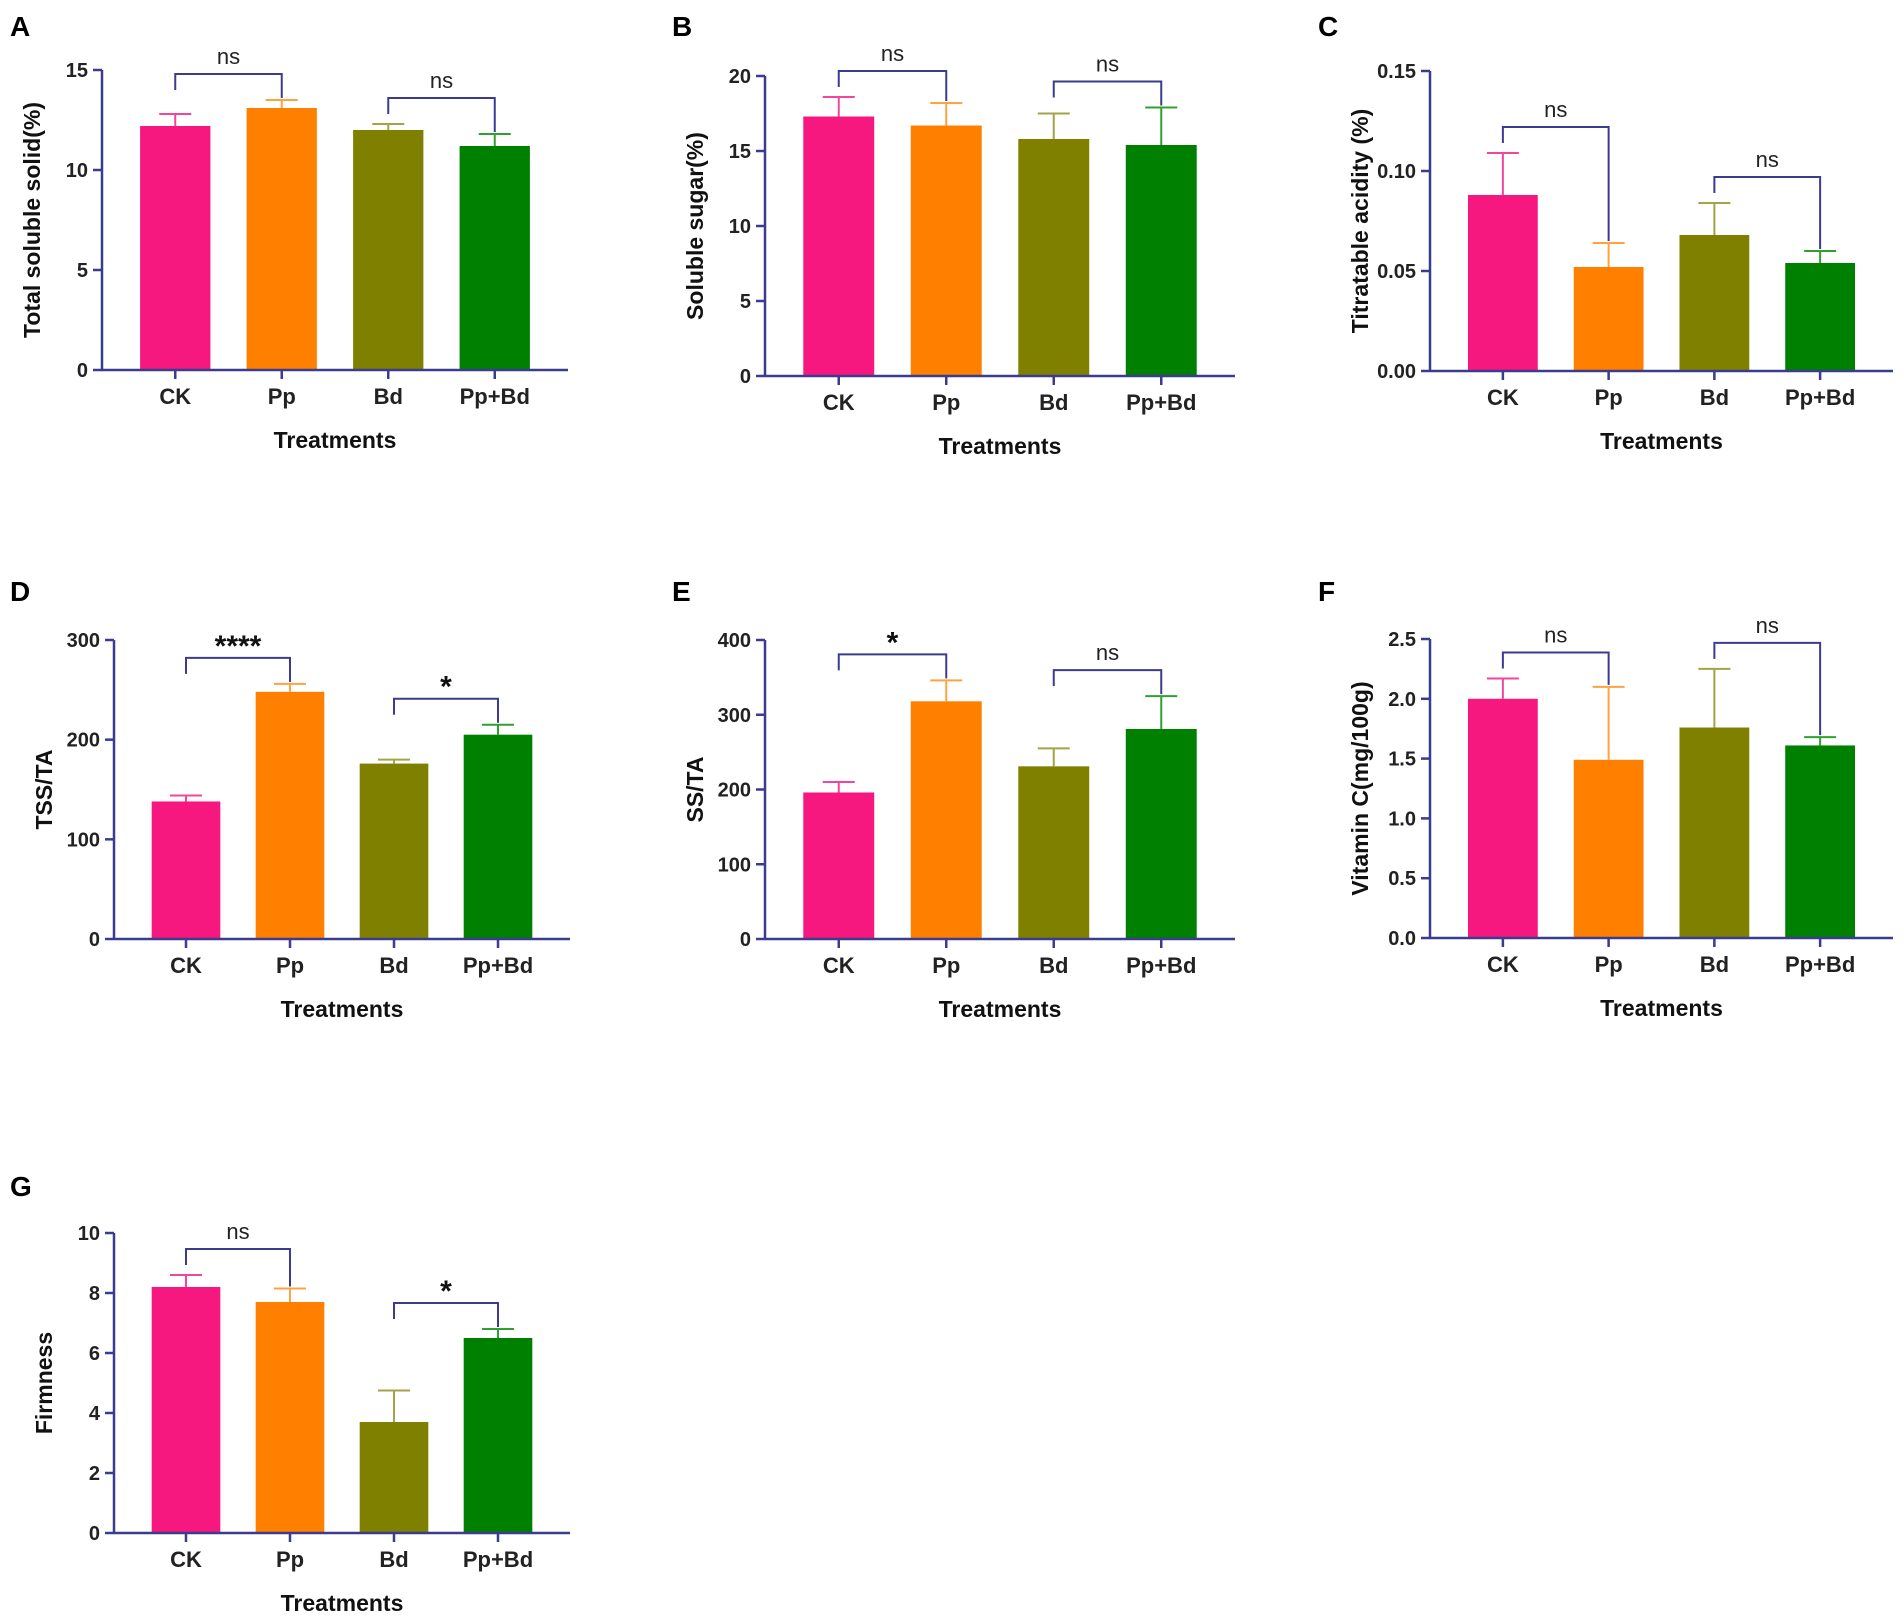 Image resolution: width=1904 pixels, height=1621 pixels. Describe the element at coordinates (1402, 760) in the screenshot. I see `y-tick-label: 1.5` at that location.